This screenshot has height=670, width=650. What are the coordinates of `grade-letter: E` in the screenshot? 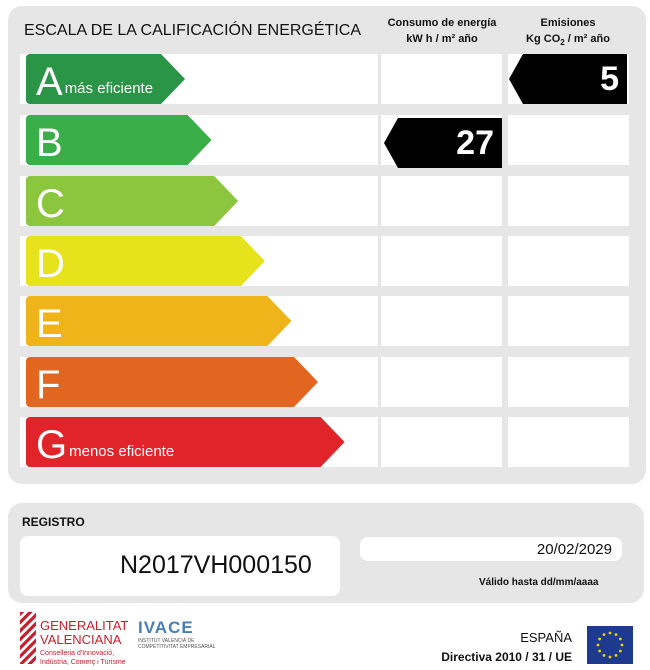 It's located at (49, 324).